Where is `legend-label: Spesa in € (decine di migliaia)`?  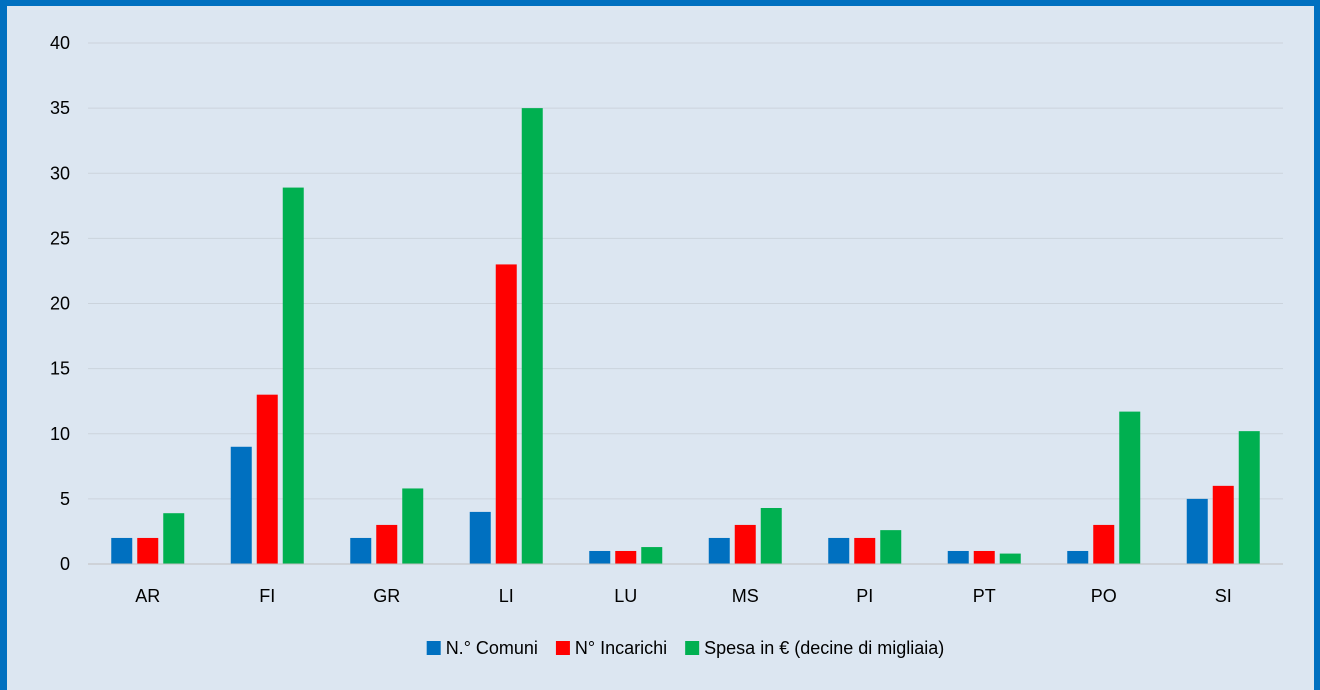
legend-label: Spesa in € (decine di migliaia) is located at coordinates (824, 648).